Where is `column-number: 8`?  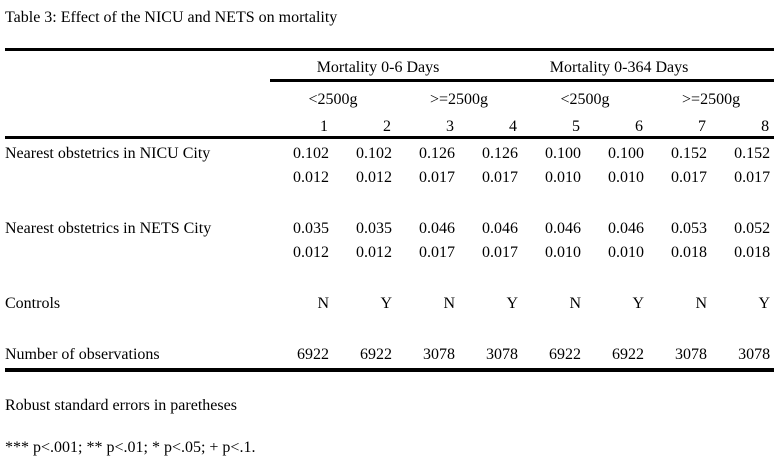
column-number: 8 is located at coordinates (743, 123).